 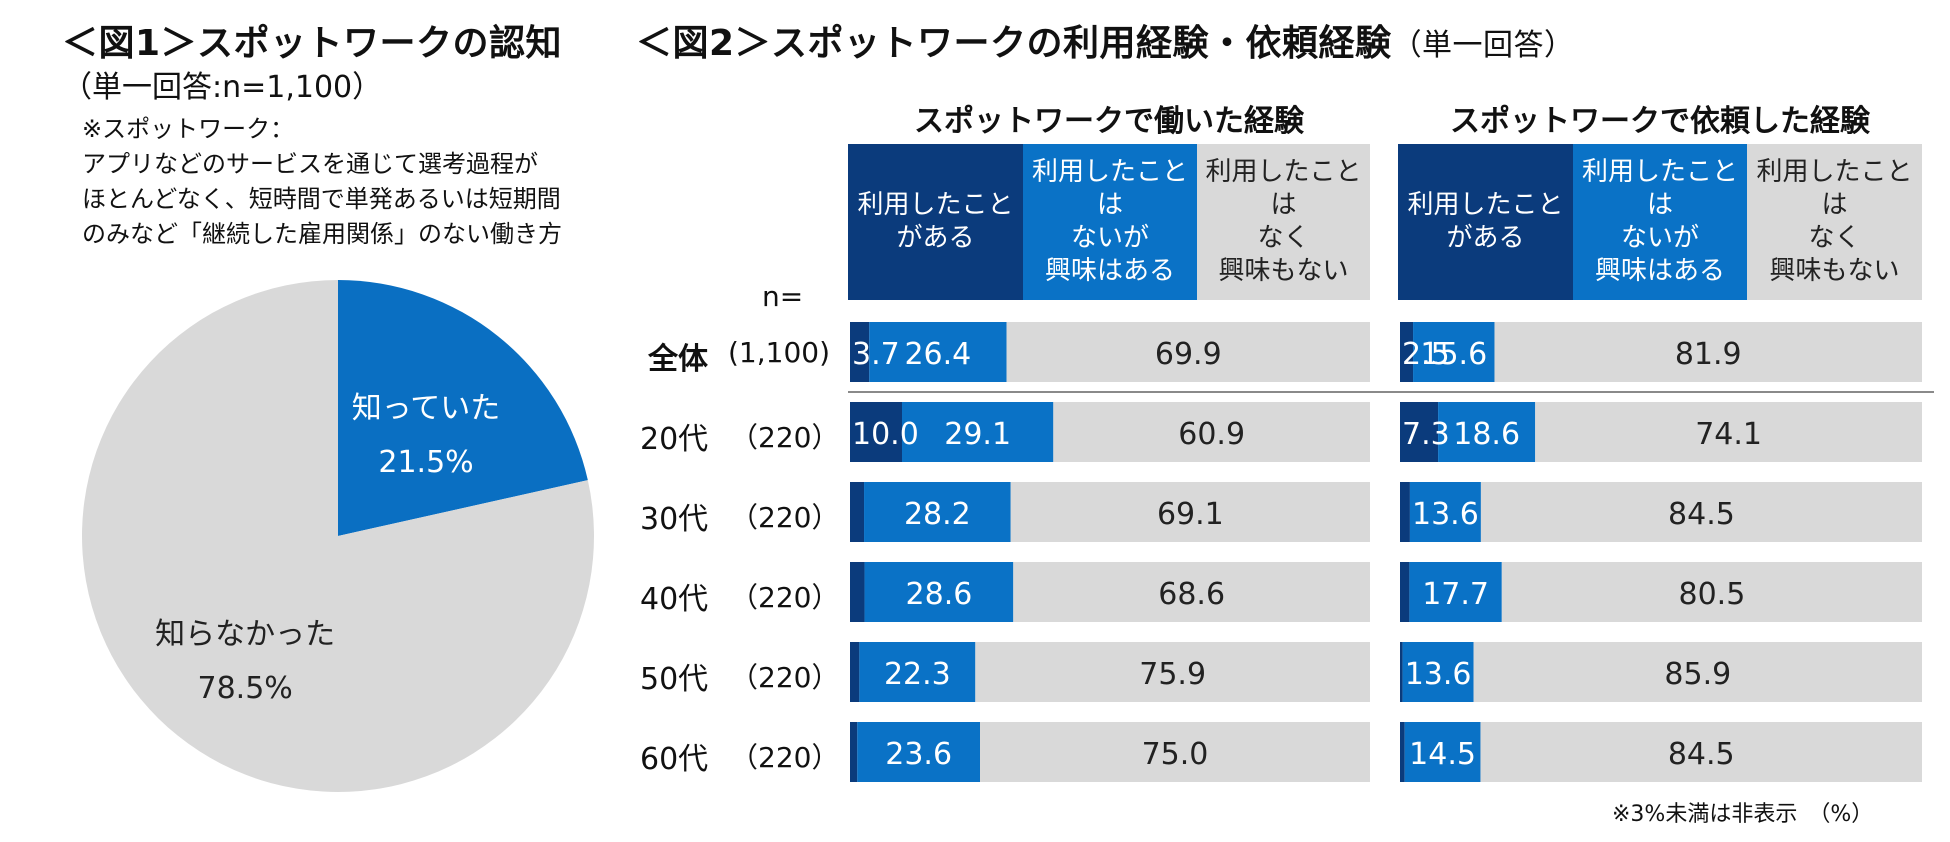 I want to click on fig2-title: ＜図2＞スポットワークの利用経験・依頼経験（単一回答）, so click(x=1105, y=40).